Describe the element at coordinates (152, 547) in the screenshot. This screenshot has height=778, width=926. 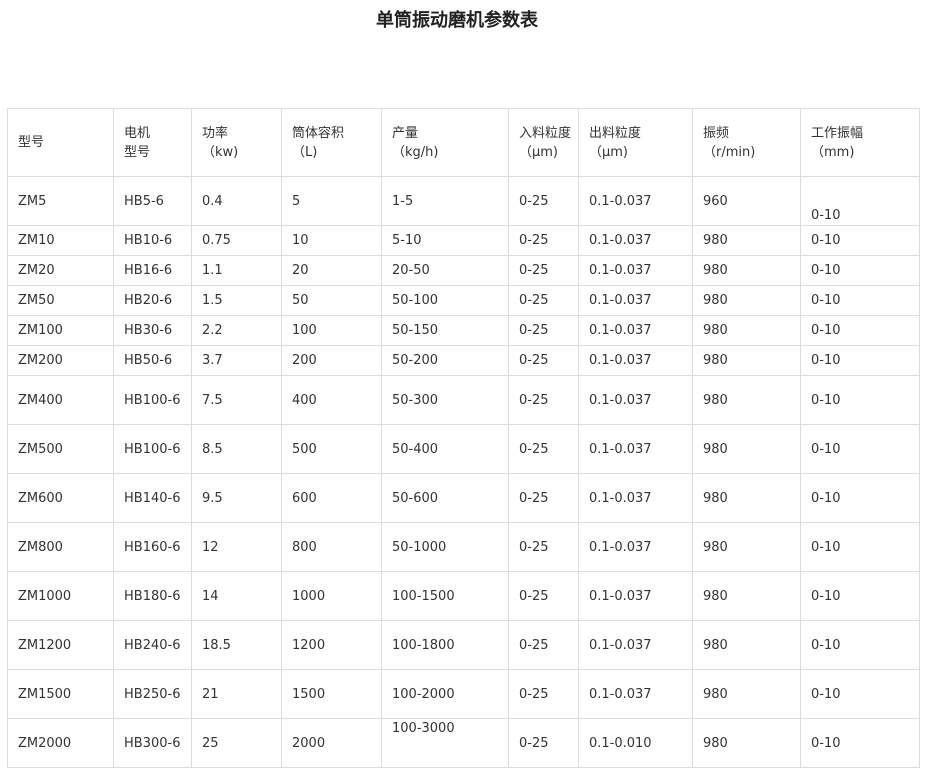
I see `table-cell: HB160-6` at that location.